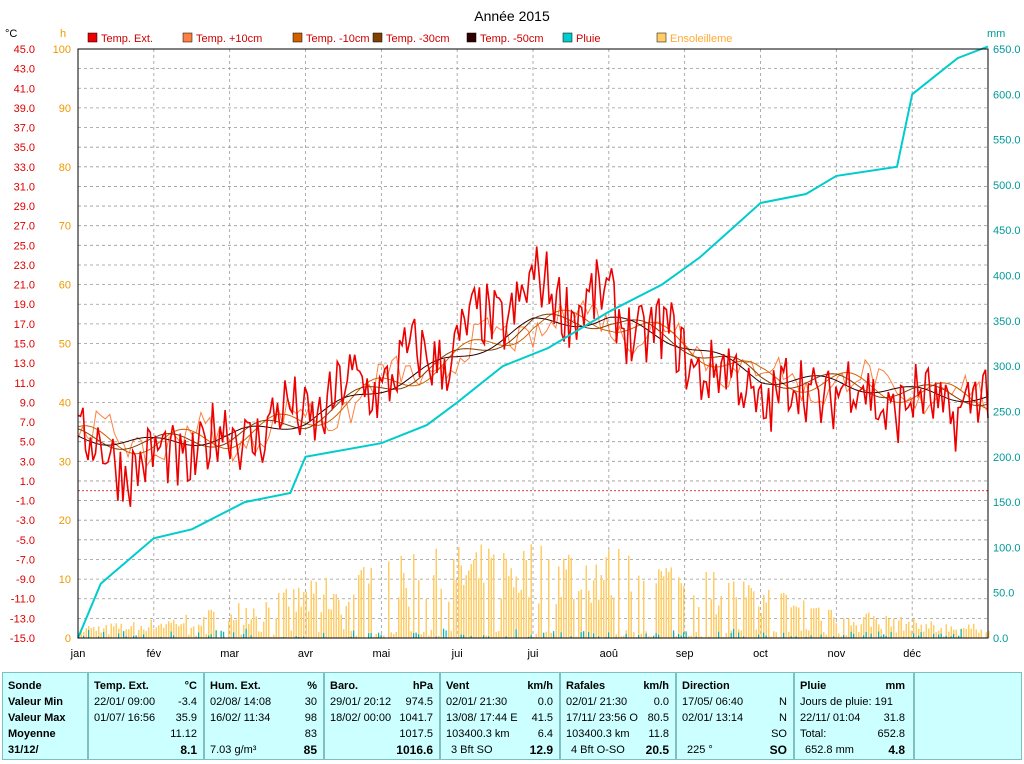 The height and width of the screenshot is (764, 1024). I want to click on temp-mean-value: 11.12, so click(183, 734).